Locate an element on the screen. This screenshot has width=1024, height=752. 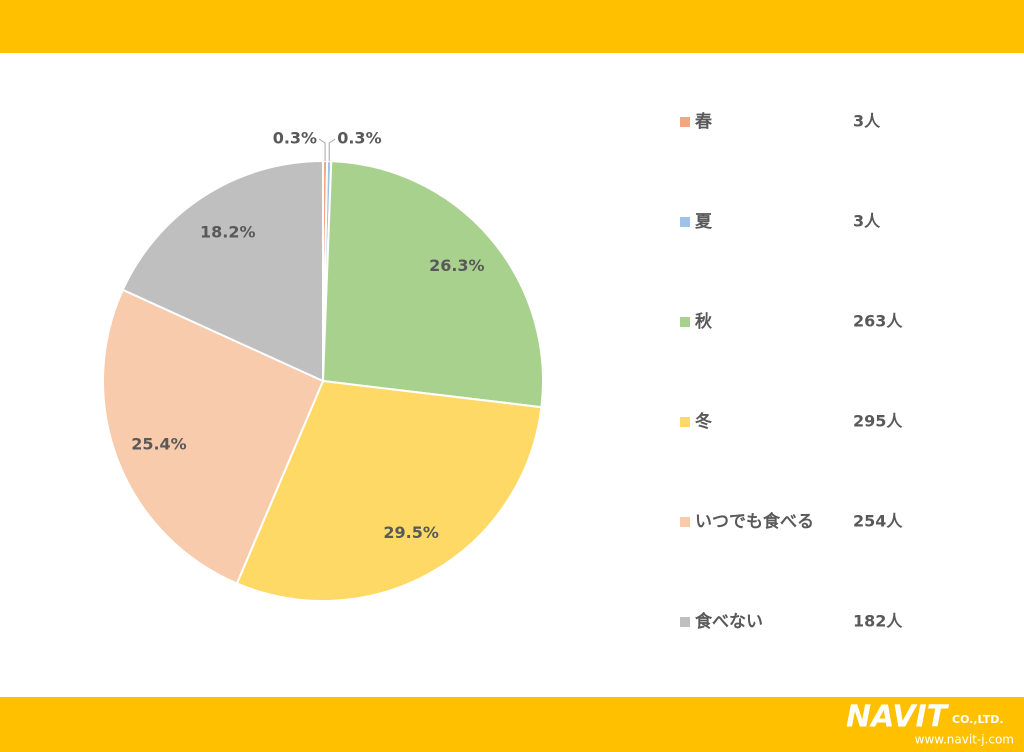
data-label: 25.4% is located at coordinates (159, 443).